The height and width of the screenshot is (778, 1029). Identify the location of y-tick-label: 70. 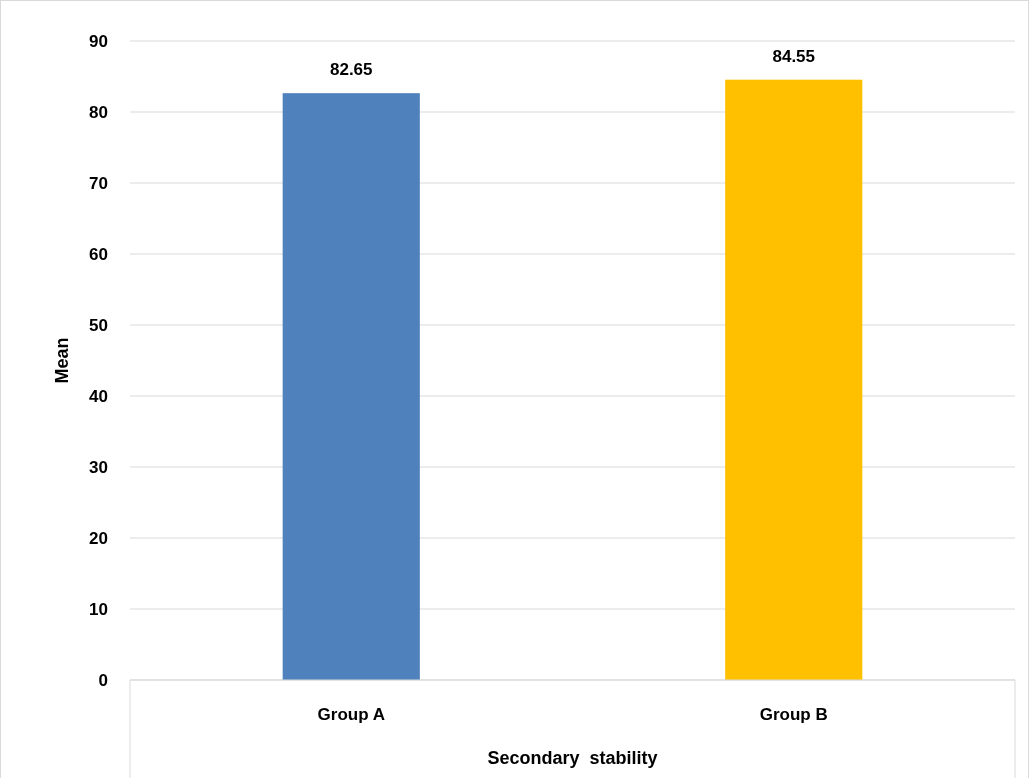
(98, 183).